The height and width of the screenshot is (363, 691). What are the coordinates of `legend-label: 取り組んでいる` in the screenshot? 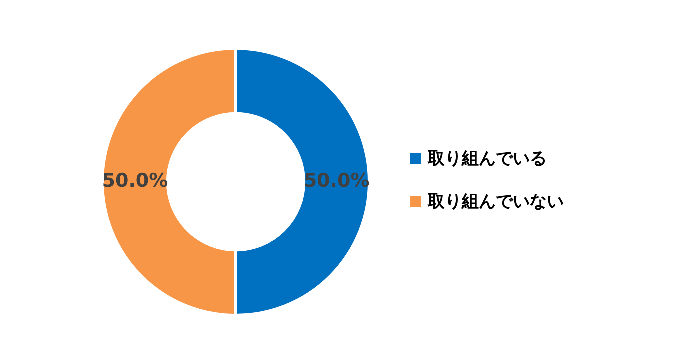 It's located at (487, 159).